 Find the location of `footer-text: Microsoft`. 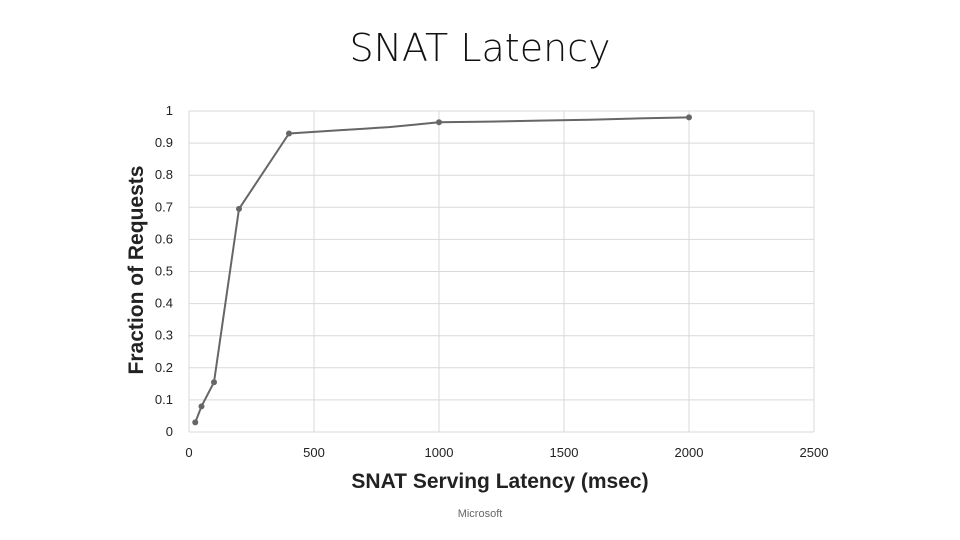

footer-text: Microsoft is located at coordinates (480, 514).